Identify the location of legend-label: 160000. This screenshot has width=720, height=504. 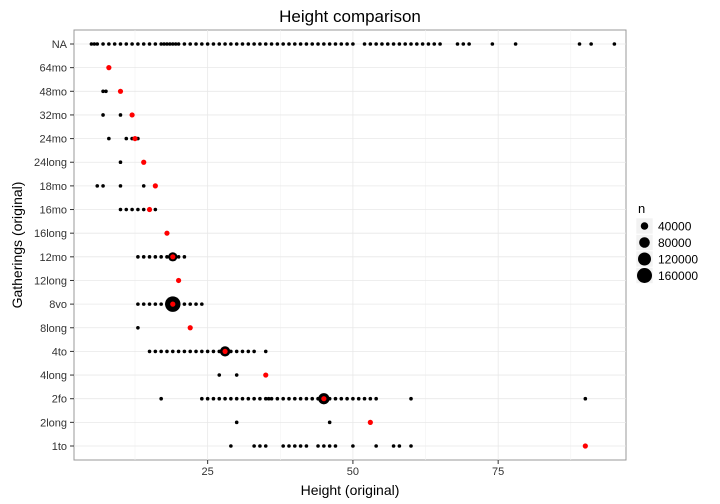
(678, 276).